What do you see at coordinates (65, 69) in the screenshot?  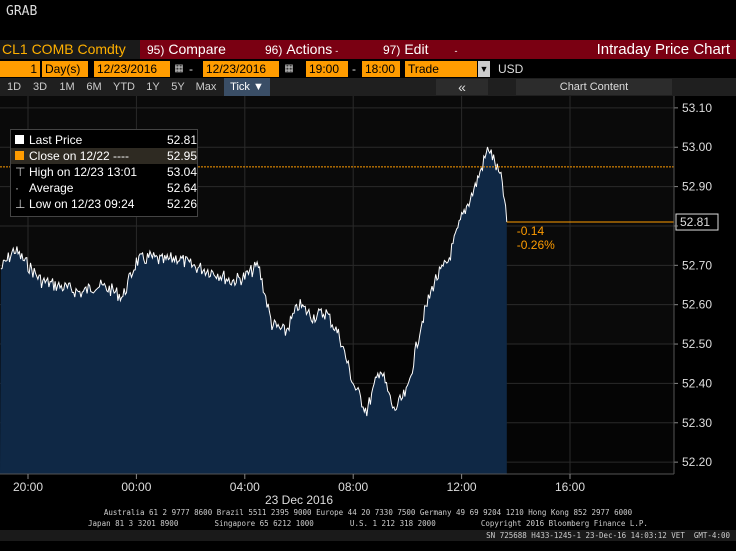 I see `period-unit-select: Day(s)` at bounding box center [65, 69].